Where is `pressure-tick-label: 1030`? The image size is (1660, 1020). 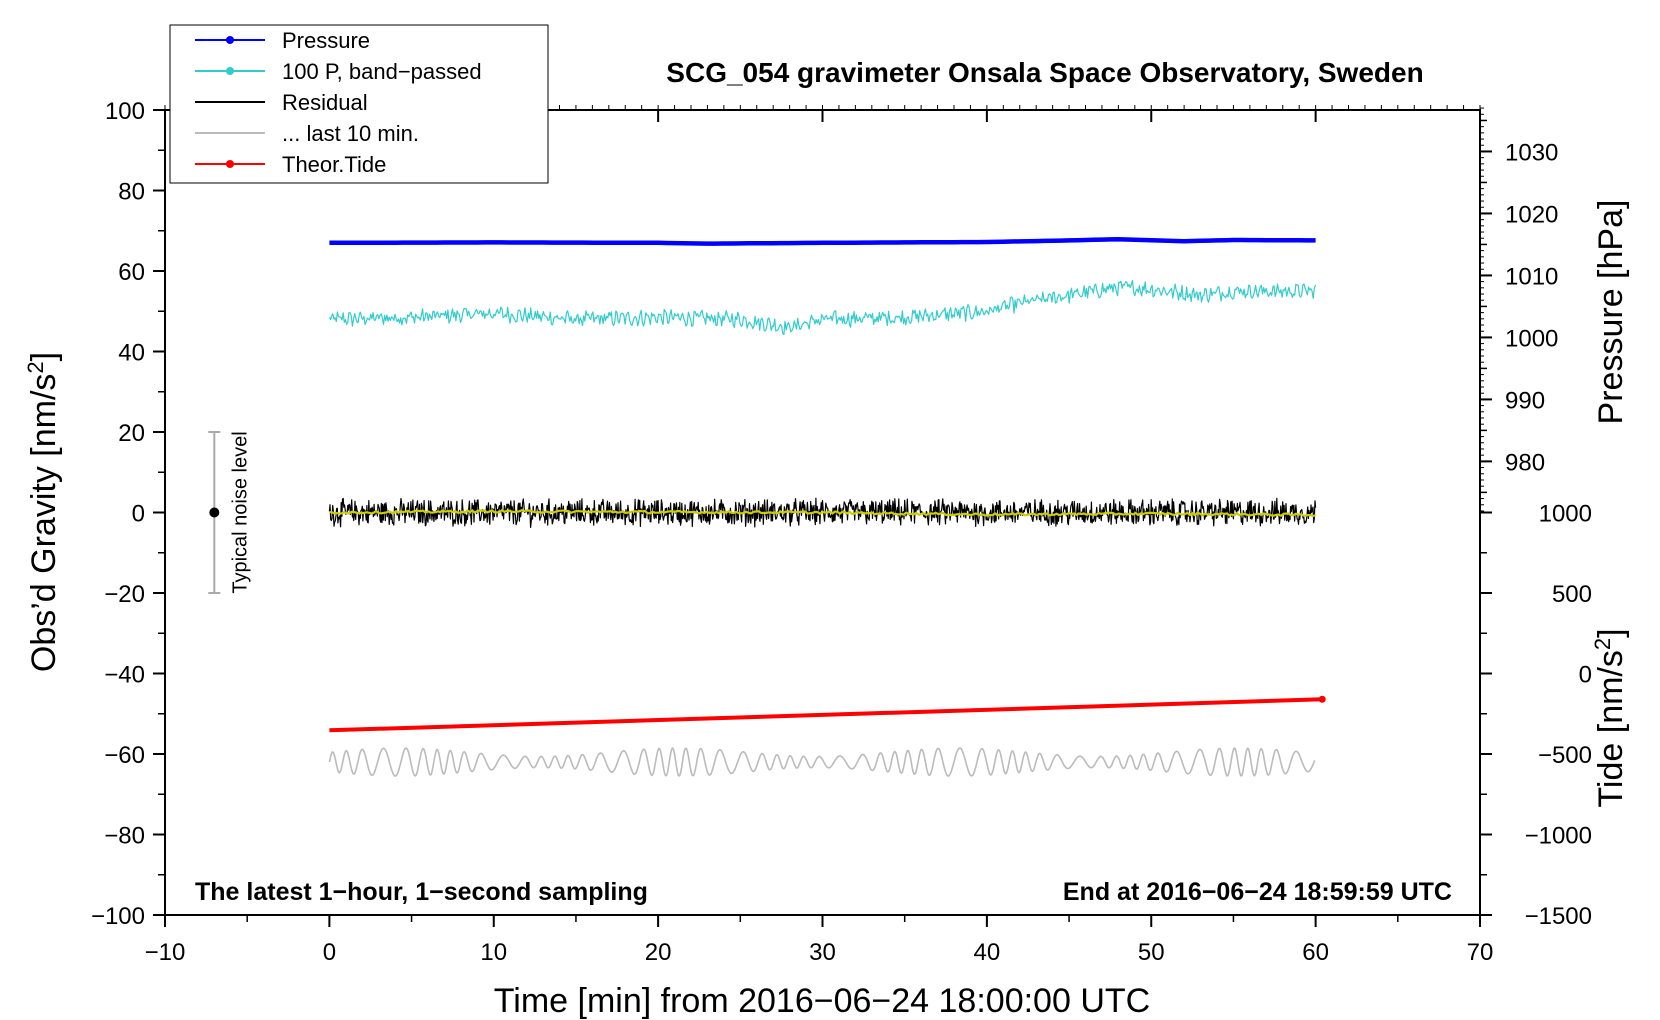 pressure-tick-label: 1030 is located at coordinates (1531, 152).